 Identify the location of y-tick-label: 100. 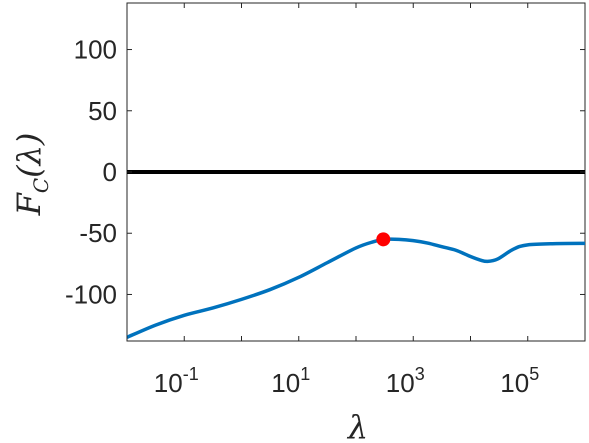
(95, 50).